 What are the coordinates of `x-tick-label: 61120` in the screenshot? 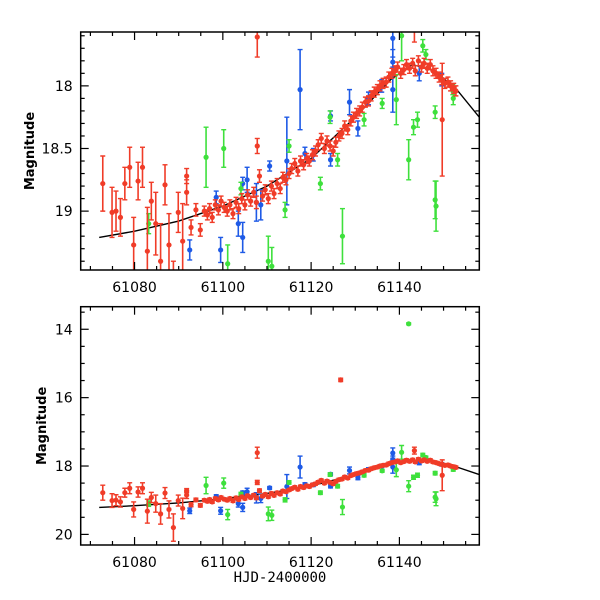 It's located at (311, 563).